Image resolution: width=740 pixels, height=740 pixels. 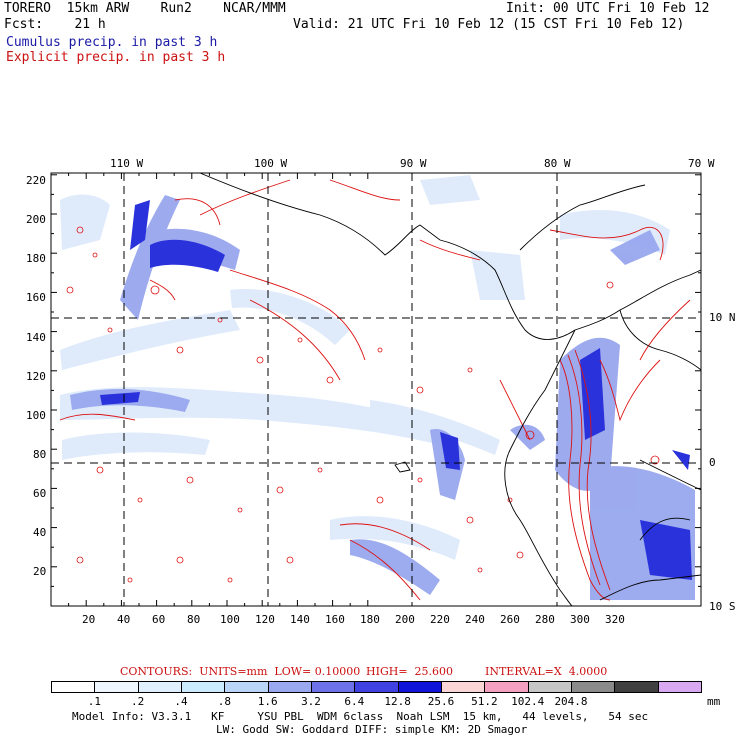 What do you see at coordinates (159, 619) in the screenshot?
I see `x-tick-label: 60` at bounding box center [159, 619].